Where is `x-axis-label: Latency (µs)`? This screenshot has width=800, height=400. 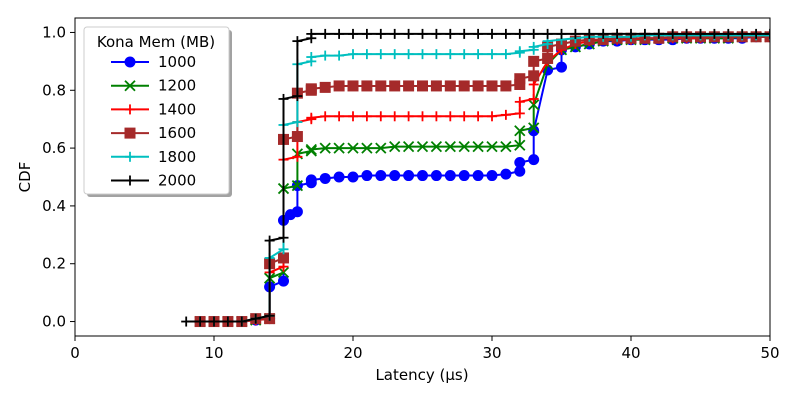
x-axis-label: Latency (µs) is located at coordinates (421, 375).